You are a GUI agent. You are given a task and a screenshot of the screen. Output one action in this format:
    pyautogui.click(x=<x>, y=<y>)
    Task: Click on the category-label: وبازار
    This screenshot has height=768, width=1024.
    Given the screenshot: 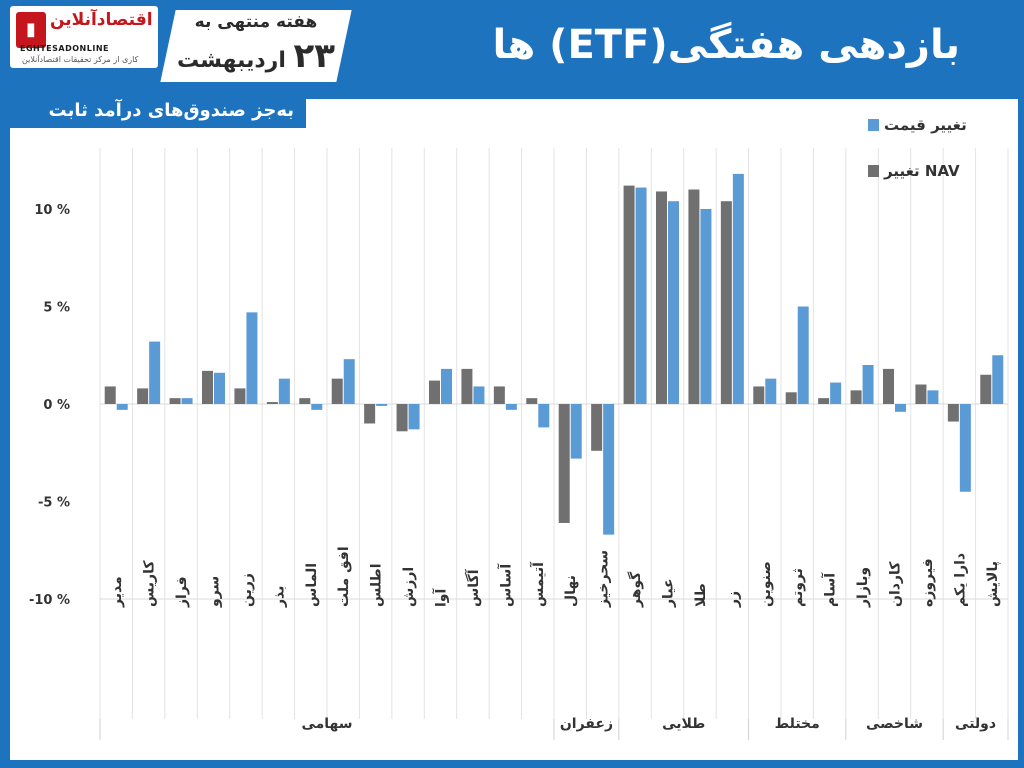 What is the action you would take?
    pyautogui.click(x=863, y=587)
    